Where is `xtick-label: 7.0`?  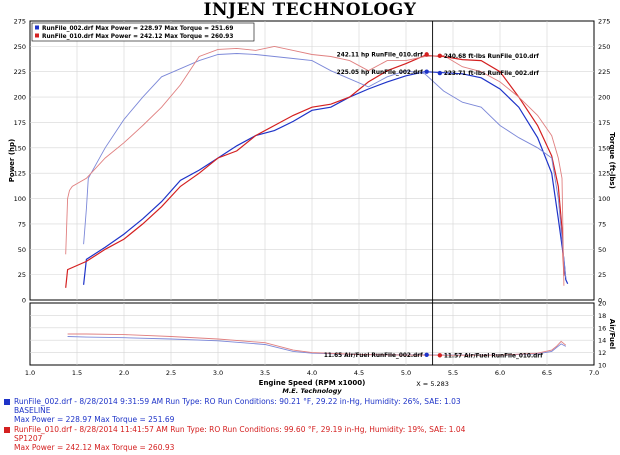 xtick-label: 7.0 is located at coordinates (594, 373).